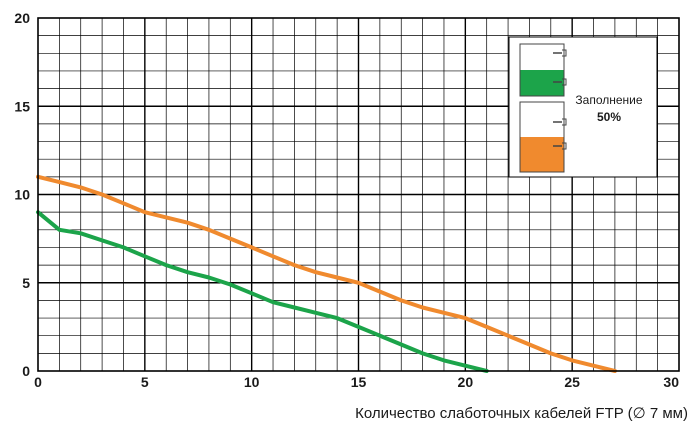  What do you see at coordinates (359, 382) in the screenshot?
I see `x-tick-label: 15` at bounding box center [359, 382].